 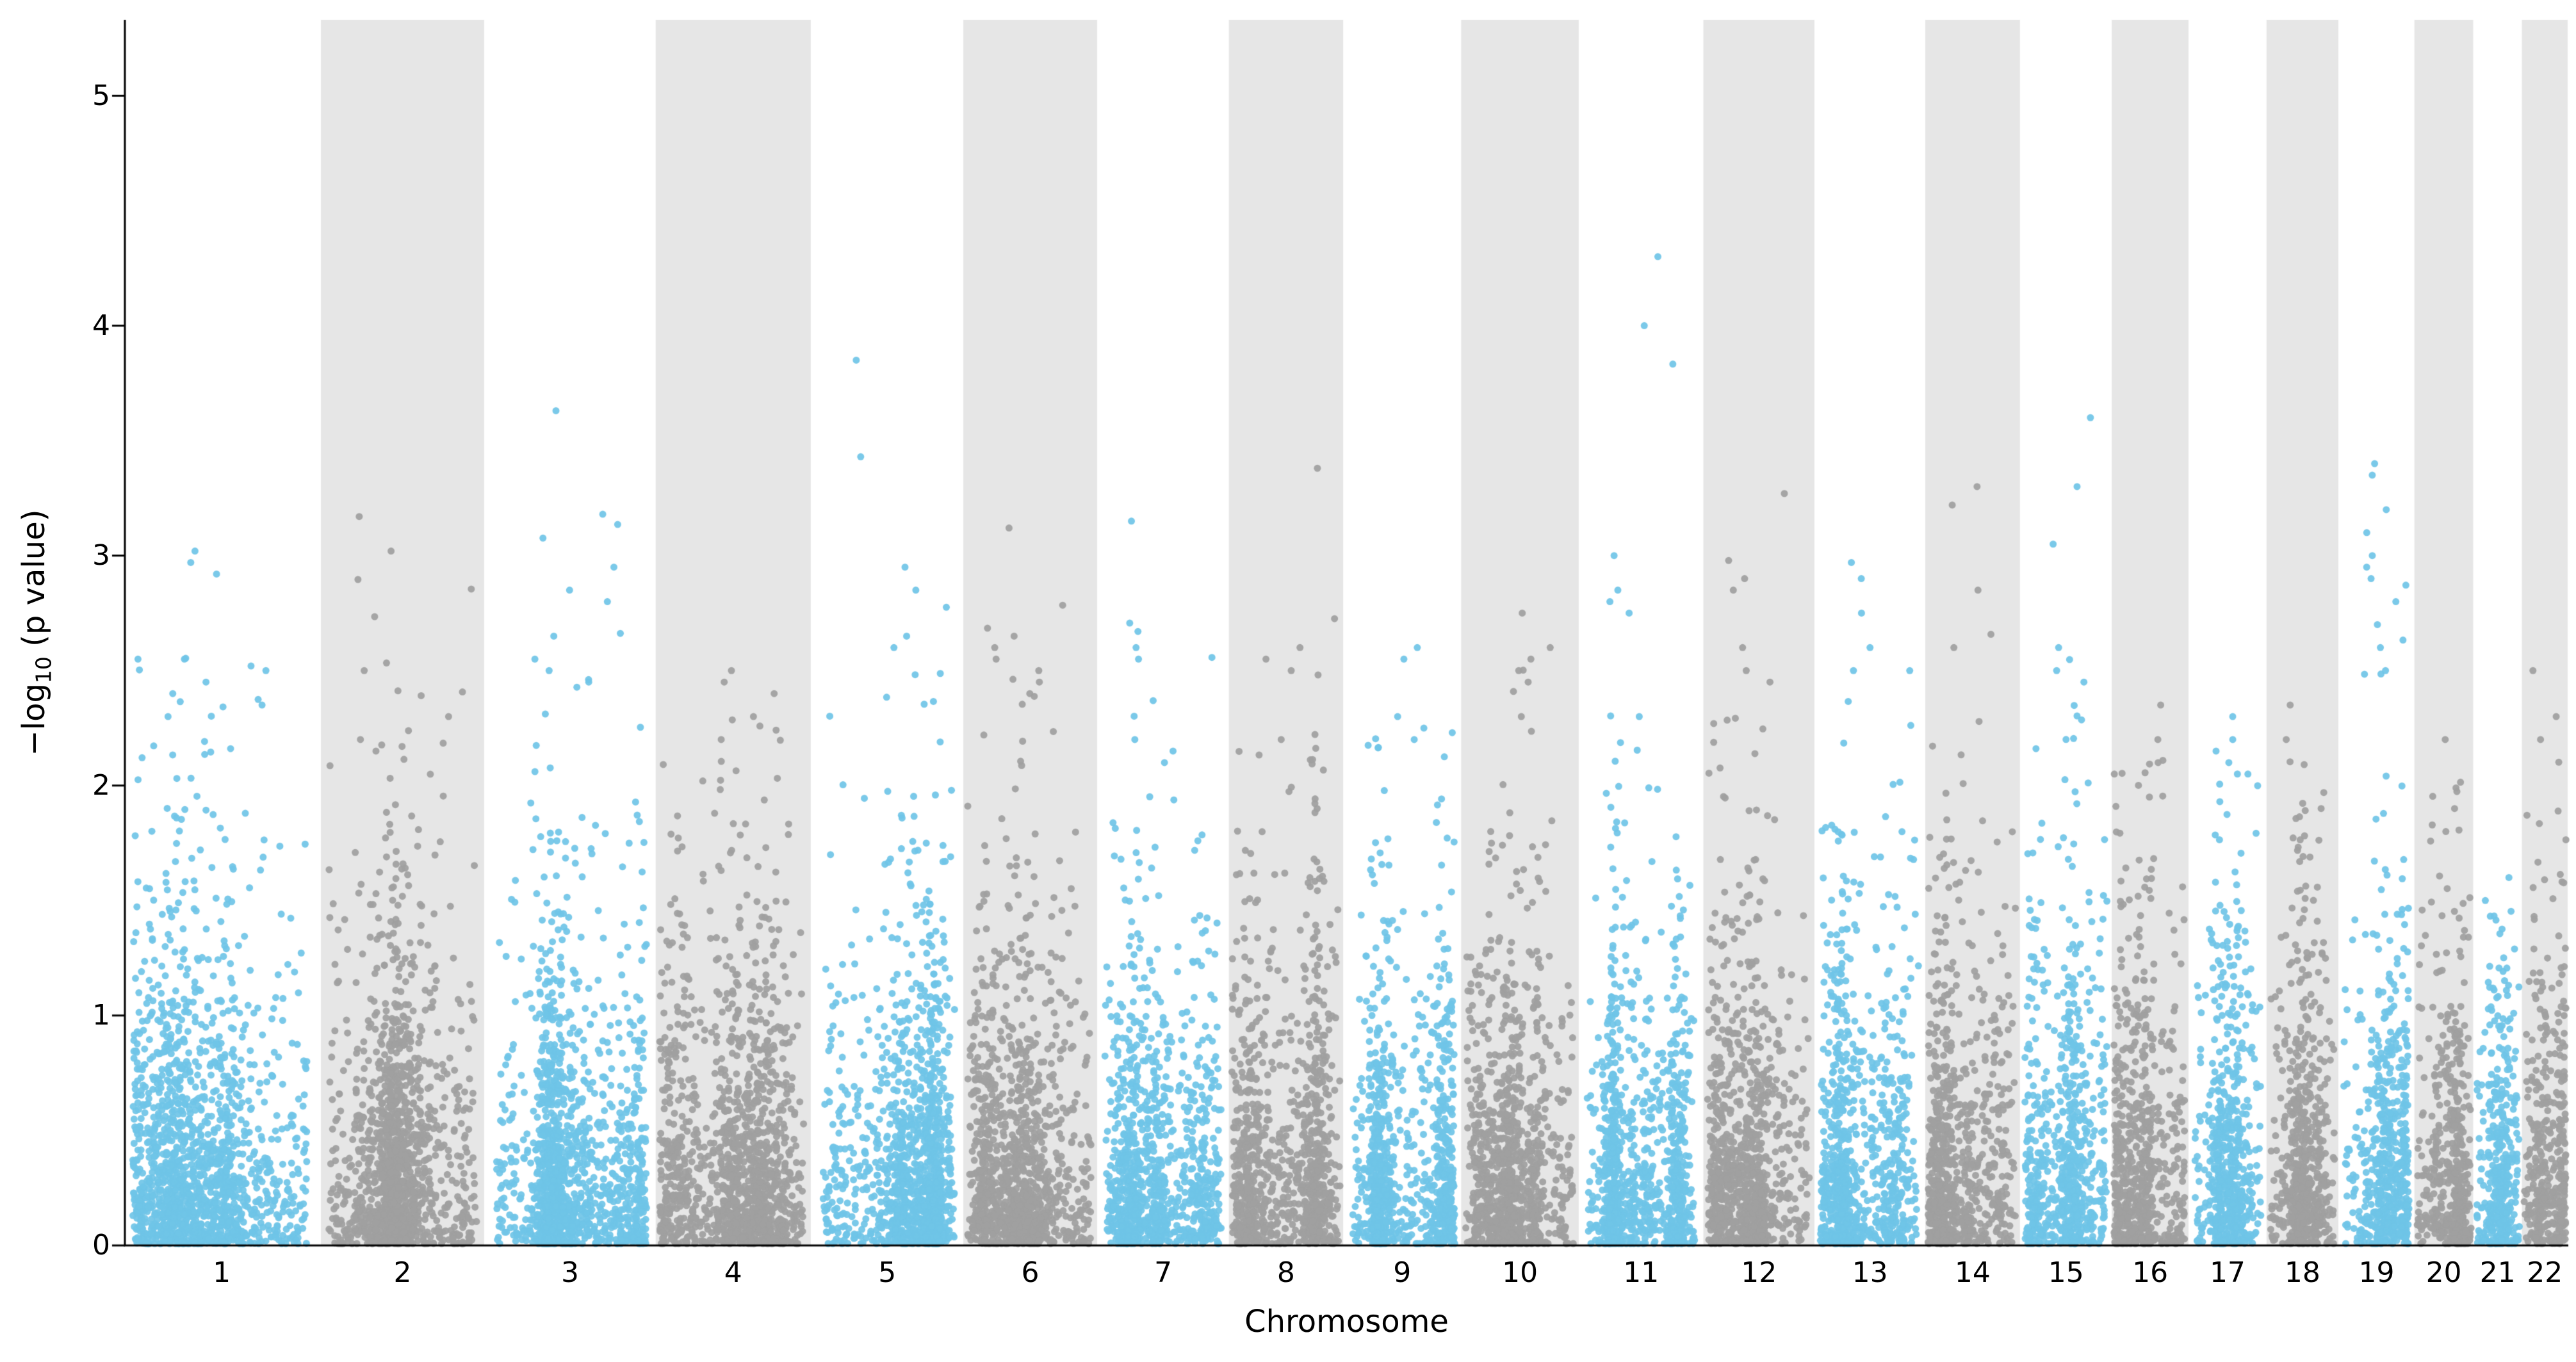 What do you see at coordinates (101, 1245) in the screenshot?
I see `y-tick-label-0: 0` at bounding box center [101, 1245].